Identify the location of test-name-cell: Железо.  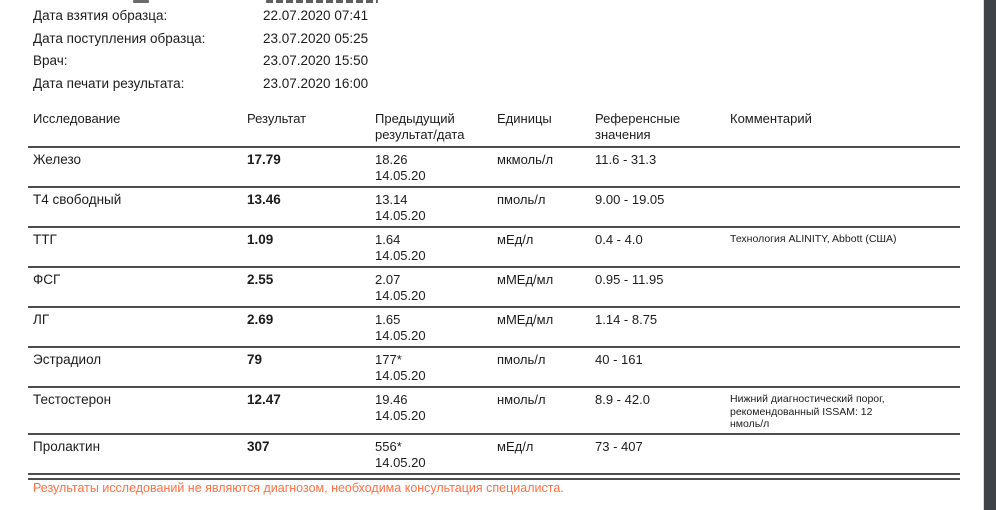
(57, 159).